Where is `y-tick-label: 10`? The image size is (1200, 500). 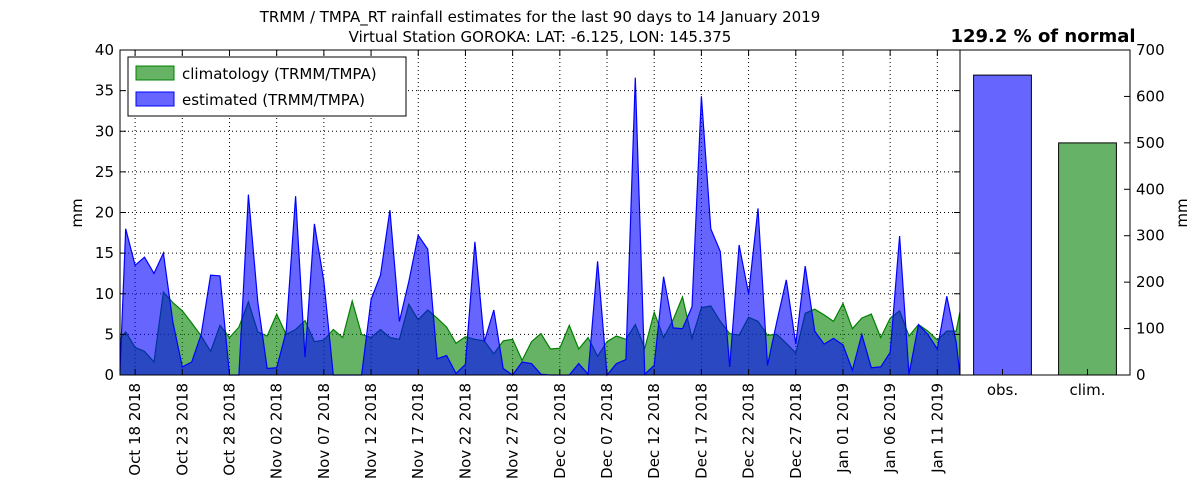 y-tick-label: 10 is located at coordinates (104, 294).